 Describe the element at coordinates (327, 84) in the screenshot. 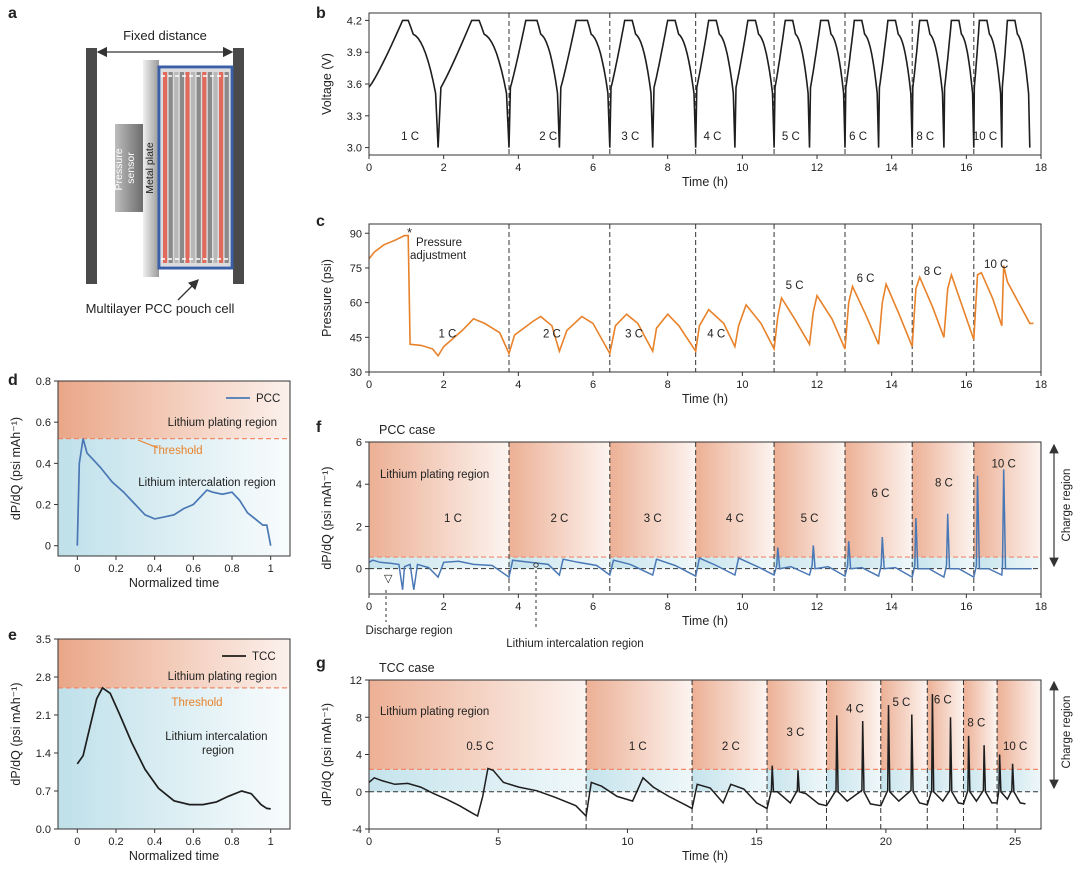

I see `y-axis-title: Voltage (V)` at that location.